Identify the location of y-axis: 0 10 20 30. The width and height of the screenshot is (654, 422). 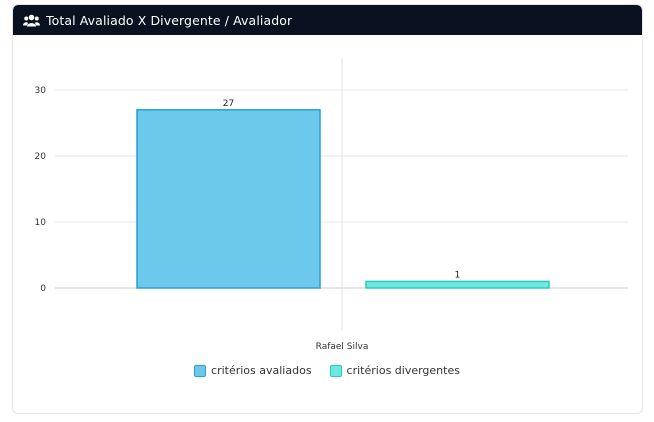
(41, 190).